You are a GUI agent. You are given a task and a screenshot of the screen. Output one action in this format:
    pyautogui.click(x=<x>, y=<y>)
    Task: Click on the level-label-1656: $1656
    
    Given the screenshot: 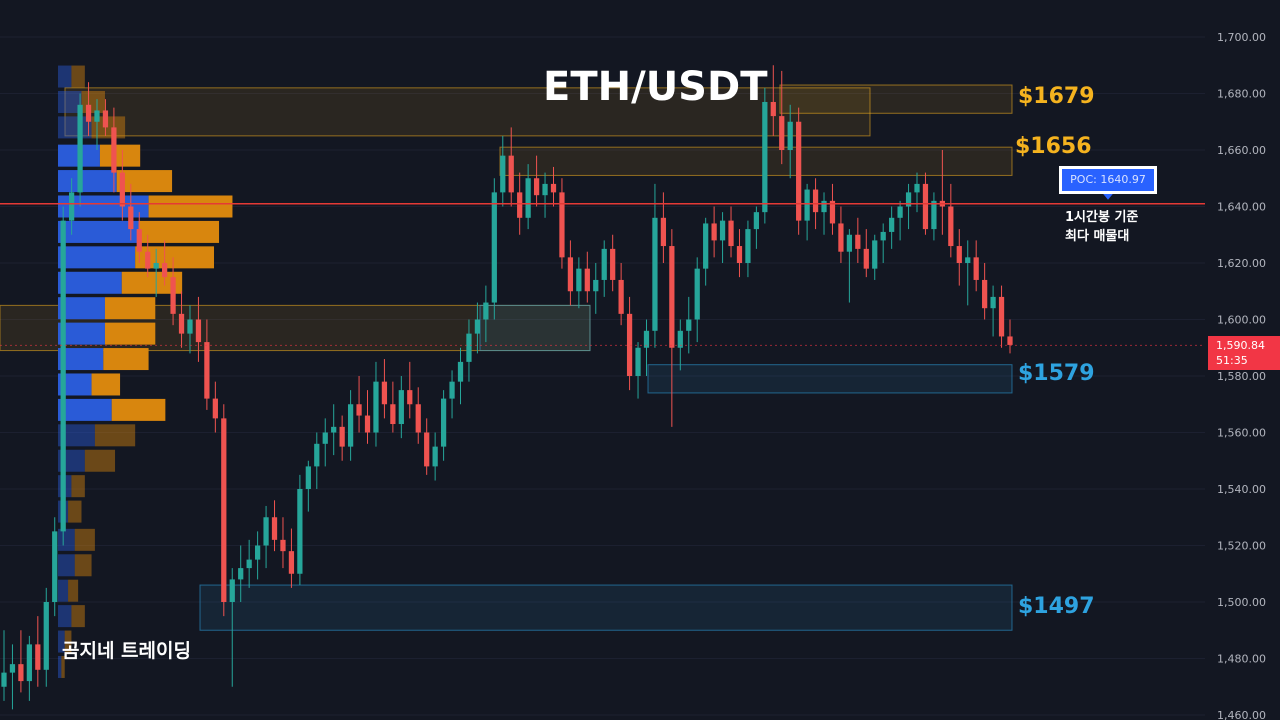 What is the action you would take?
    pyautogui.click(x=1053, y=146)
    